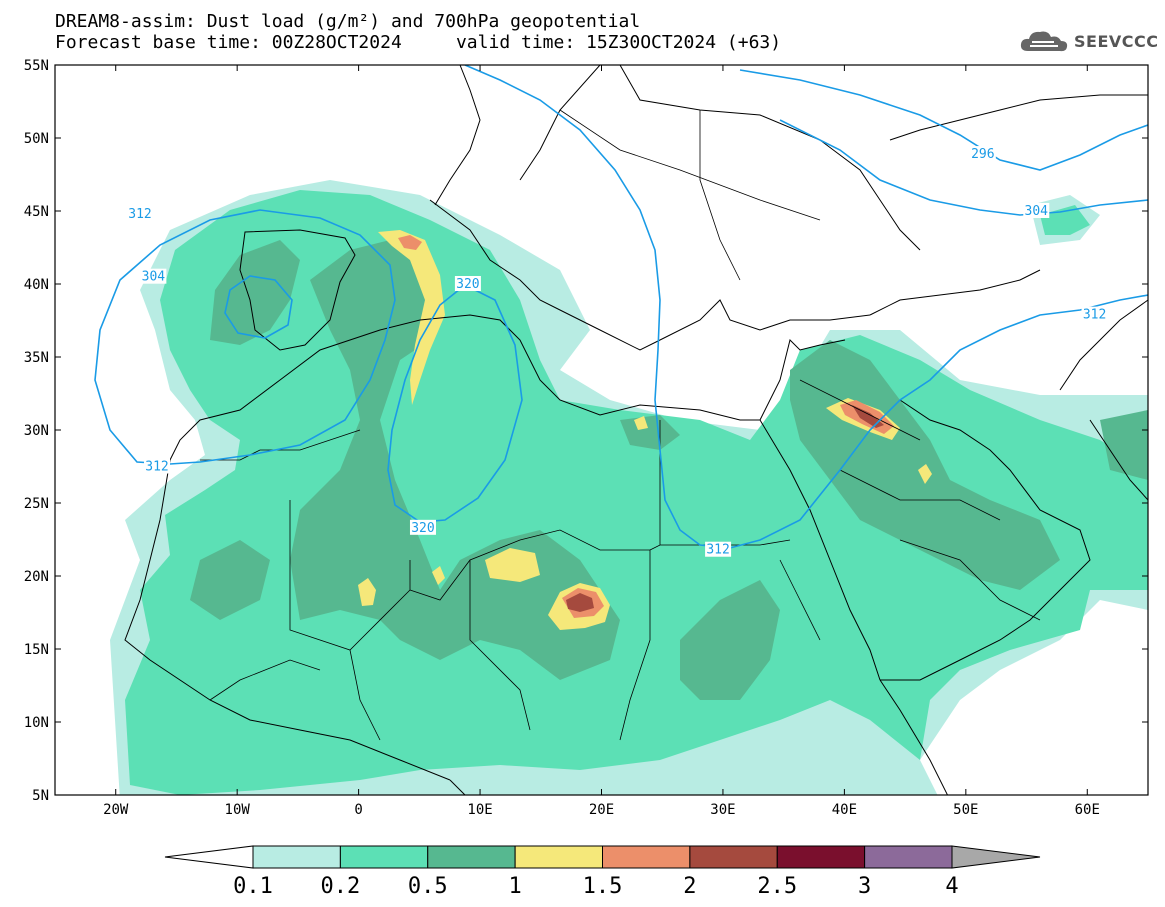 This screenshot has width=1165, height=907. Describe the element at coordinates (689, 886) in the screenshot. I see `colorbar-label: 2` at that location.